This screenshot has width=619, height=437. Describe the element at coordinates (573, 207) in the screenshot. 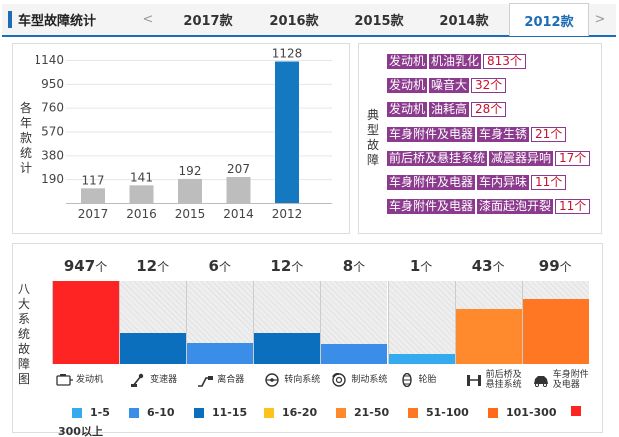

I see `fault-count: 11个` at that location.